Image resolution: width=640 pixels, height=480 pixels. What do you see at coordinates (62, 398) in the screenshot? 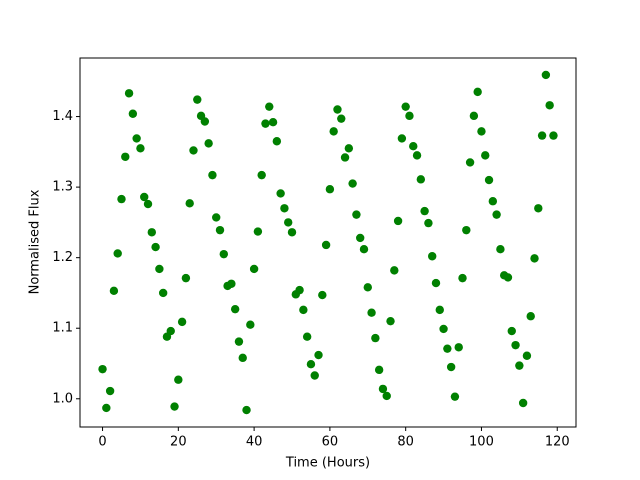
I see `y-tick-label: 1.0` at bounding box center [62, 398].